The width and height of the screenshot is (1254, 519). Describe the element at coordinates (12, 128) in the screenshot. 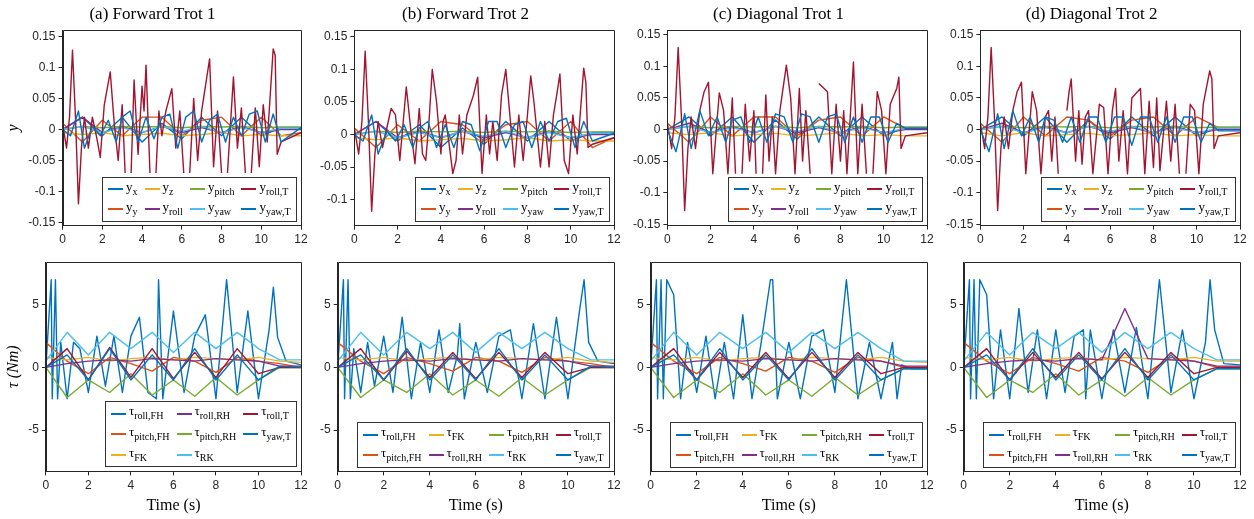

I see `y-axis-title: y` at that location.